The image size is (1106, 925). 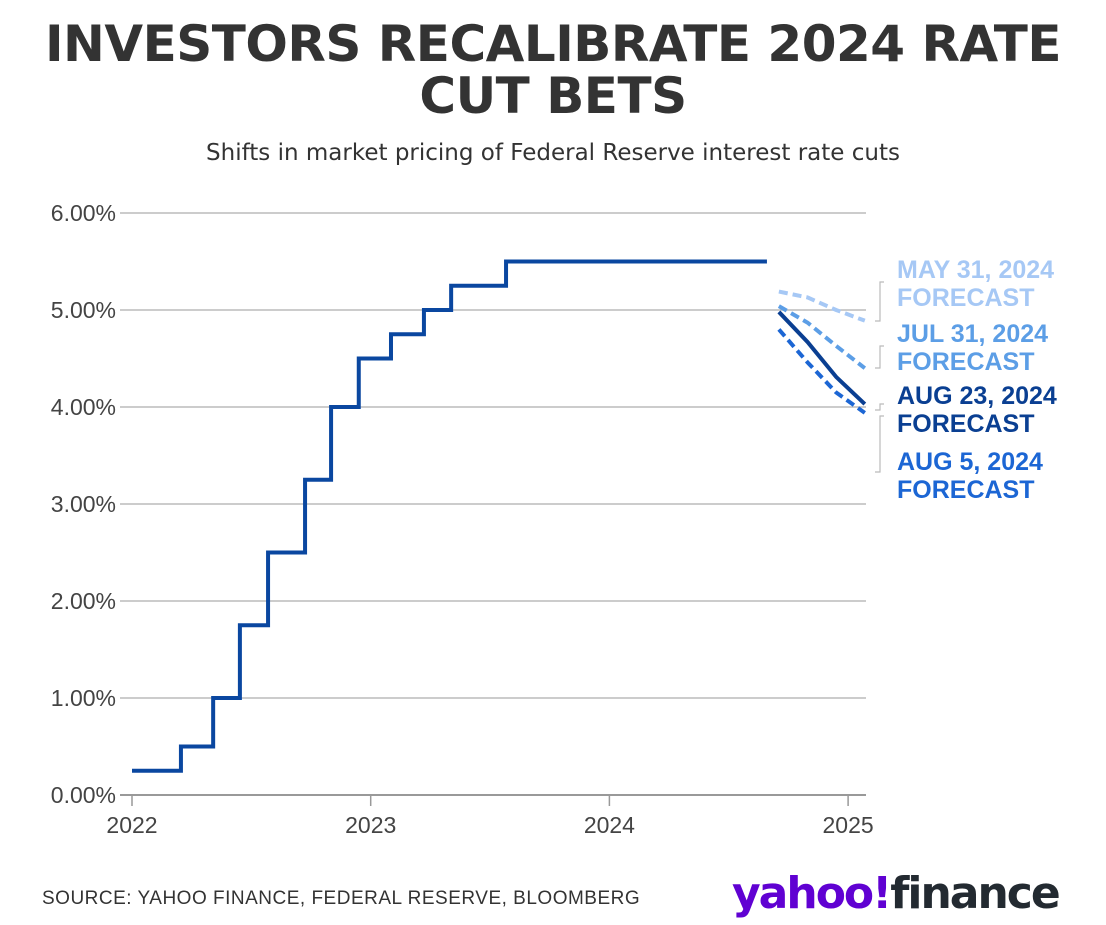 I want to click on y-tick-label: 4.00%, so click(x=83, y=407).